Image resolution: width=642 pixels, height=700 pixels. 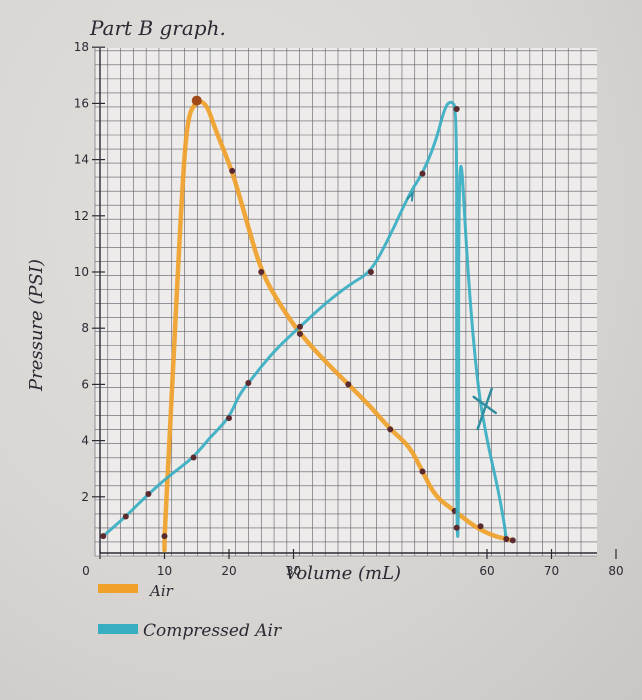 I want to click on annotation-layer, so click(x=451, y=310).